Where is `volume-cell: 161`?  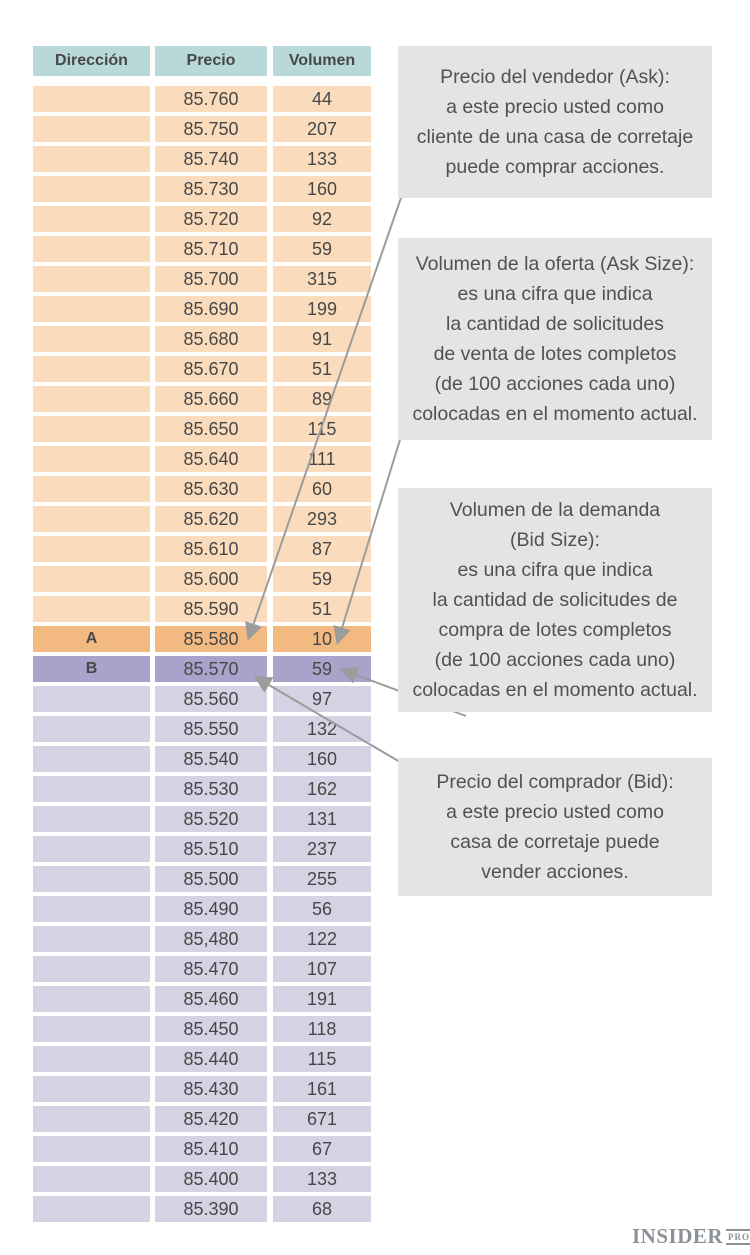
volume-cell: 161 is located at coordinates (322, 1089).